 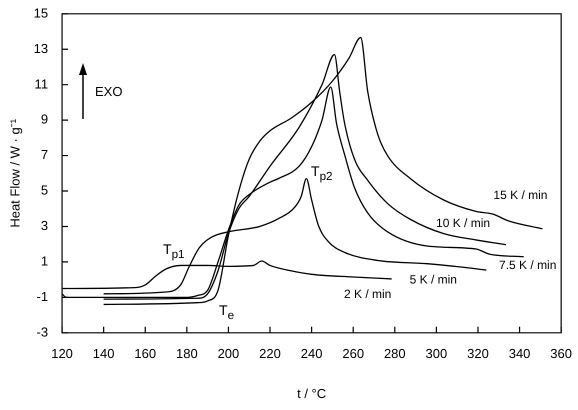 What do you see at coordinates (229, 354) in the screenshot?
I see `x-tick-label: 200` at bounding box center [229, 354].